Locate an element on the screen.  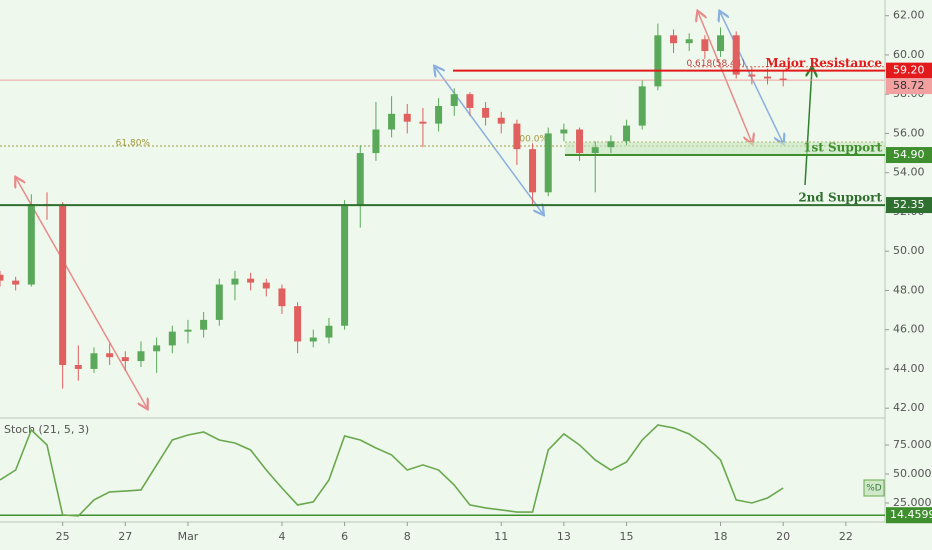
target-arrow is located at coordinates (808, 127).